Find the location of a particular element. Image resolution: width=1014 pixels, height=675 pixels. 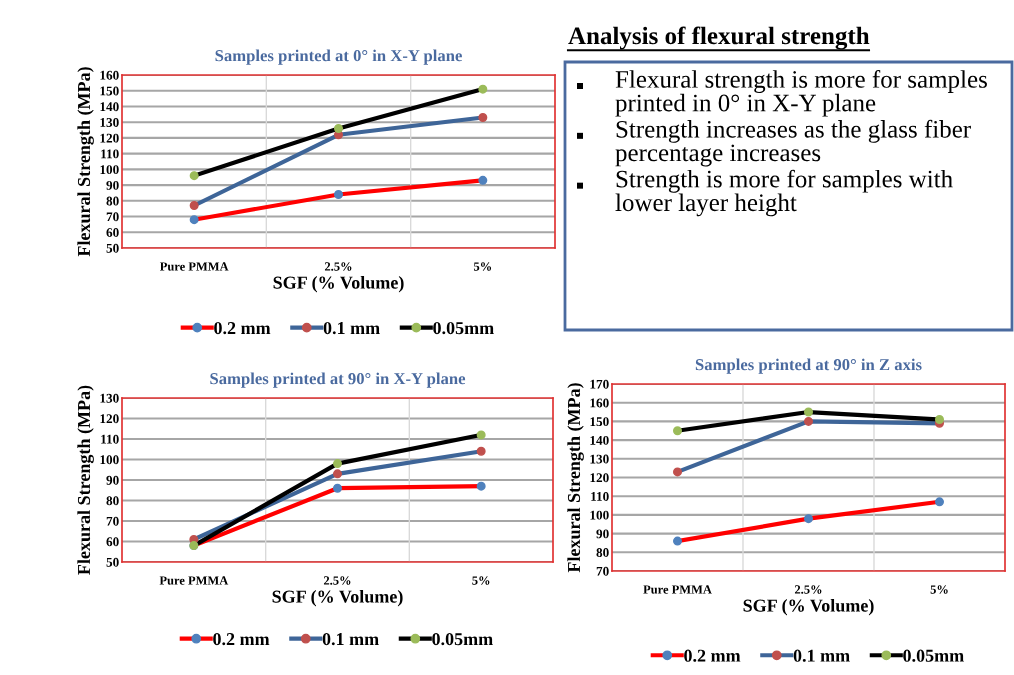

text: Strength increases as the glass fiber percentage increases is located at coordinates (793, 143).